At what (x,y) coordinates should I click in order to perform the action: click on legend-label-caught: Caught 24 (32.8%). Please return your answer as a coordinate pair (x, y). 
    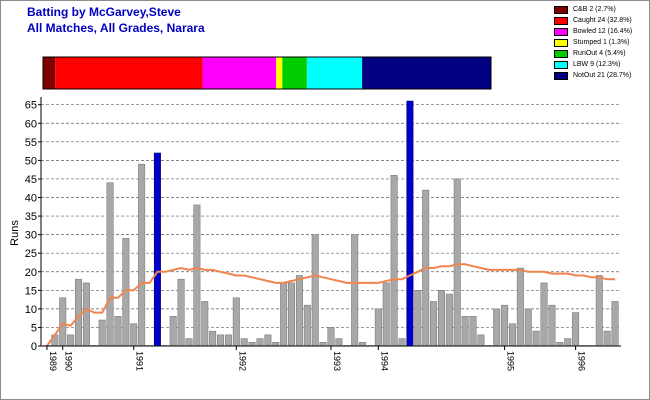
    Looking at the image, I should click on (602, 20).